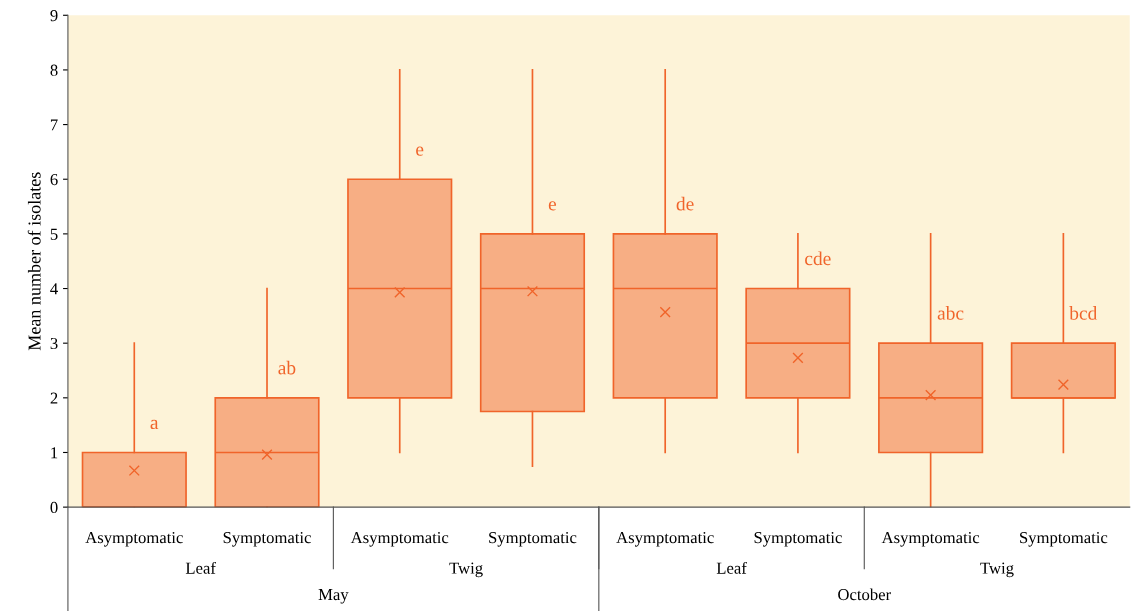  Describe the element at coordinates (34, 261) in the screenshot. I see `y-axis-title: Mean number of isolates` at that location.